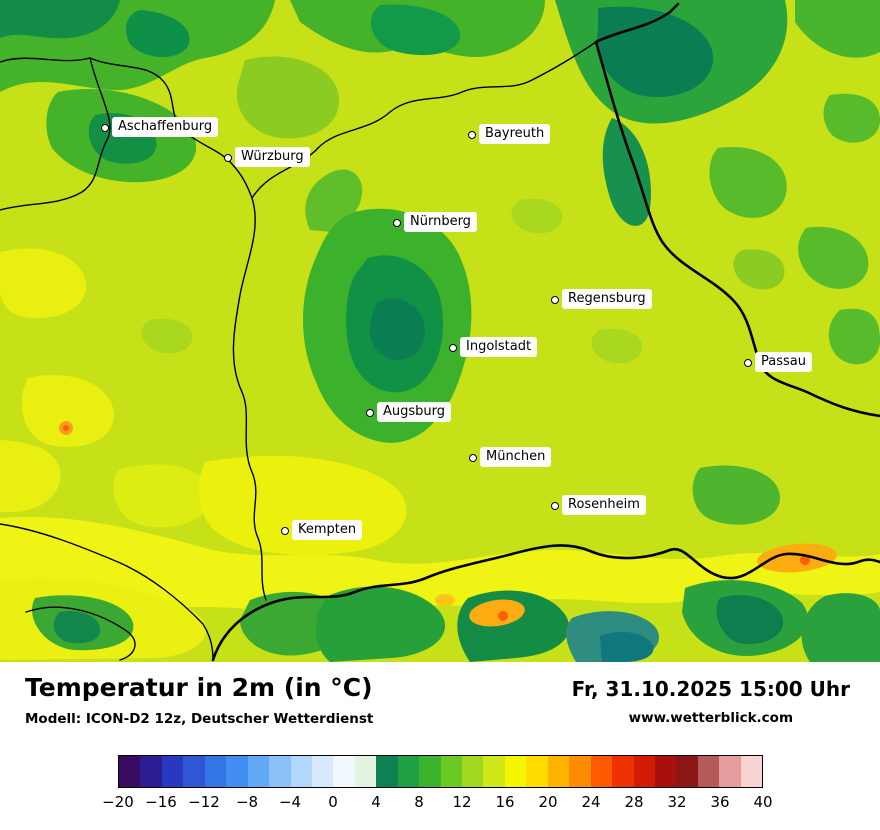 This screenshot has width=880, height=830. I want to click on colorbar-segments, so click(440, 771).